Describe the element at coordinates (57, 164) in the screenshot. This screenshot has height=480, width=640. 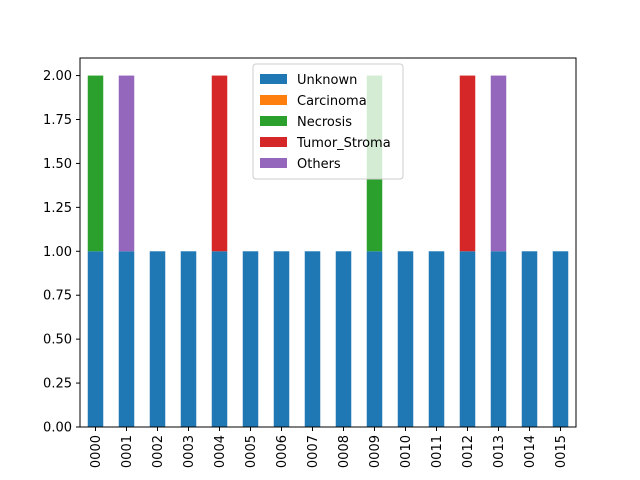
I see `y-tick-label: 1.50` at that location.